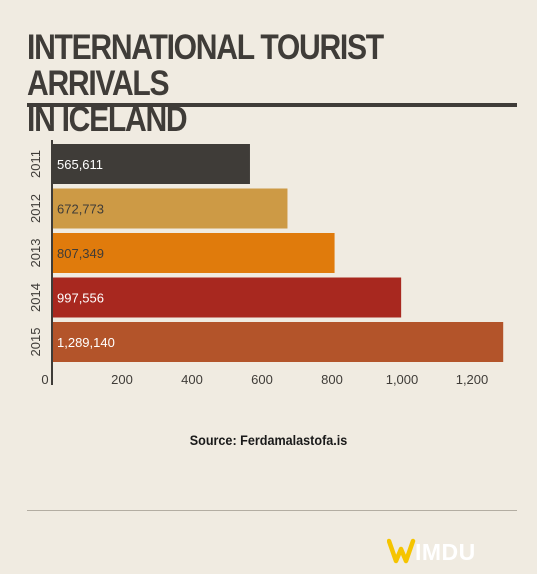  Describe the element at coordinates (402, 379) in the screenshot. I see `x-tick-label-1000: 1,000` at that location.